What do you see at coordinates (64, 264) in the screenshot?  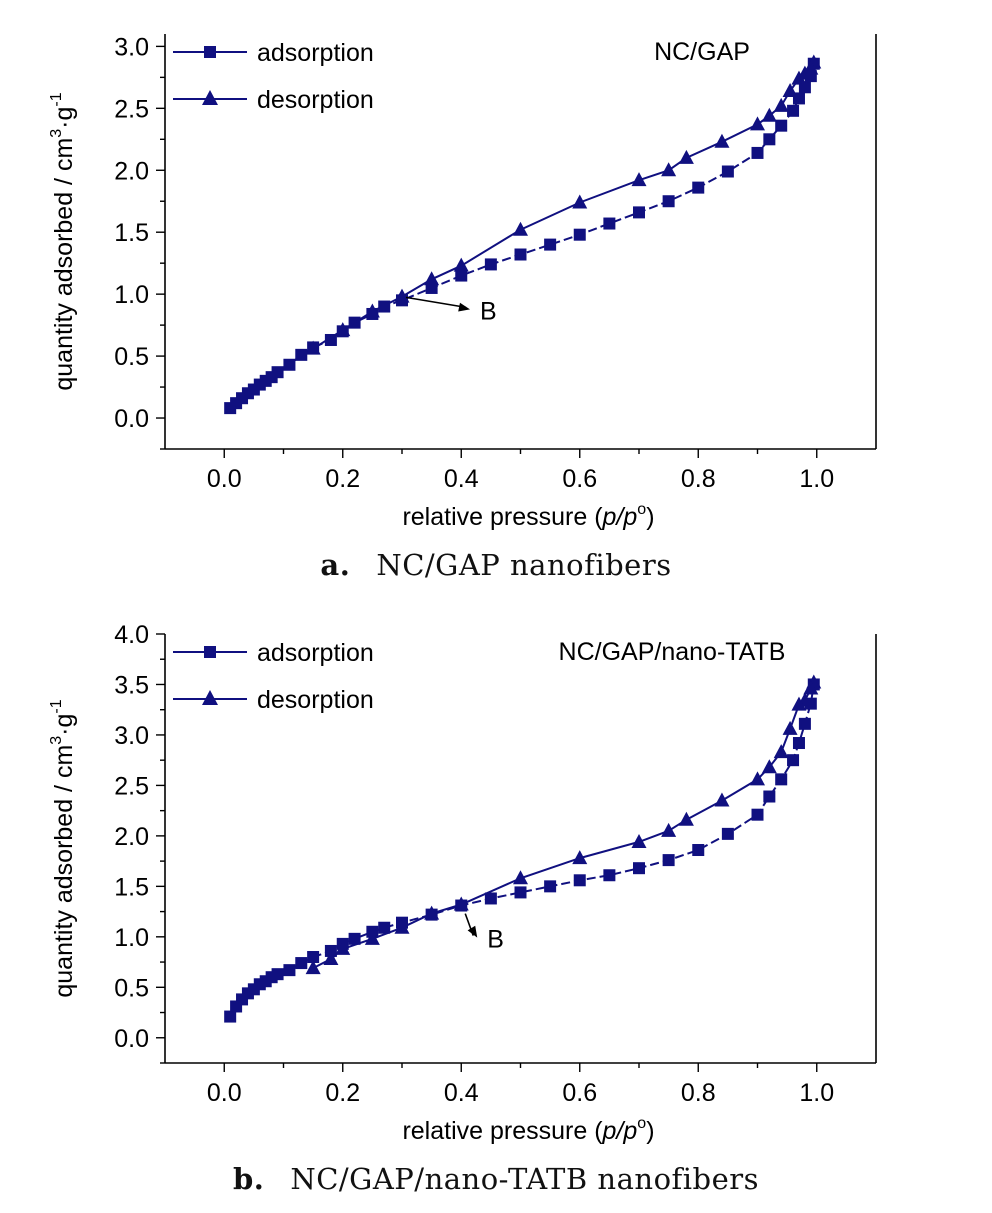 I see `y-title-main: quantity adsorbed / cm` at bounding box center [64, 264].